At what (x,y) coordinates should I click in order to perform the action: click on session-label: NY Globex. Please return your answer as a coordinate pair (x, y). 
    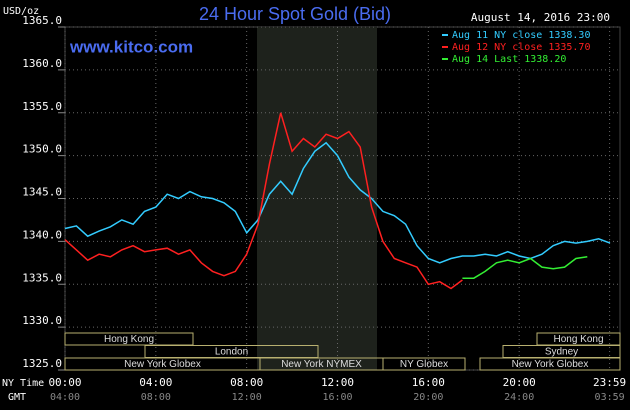
    Looking at the image, I should click on (424, 364).